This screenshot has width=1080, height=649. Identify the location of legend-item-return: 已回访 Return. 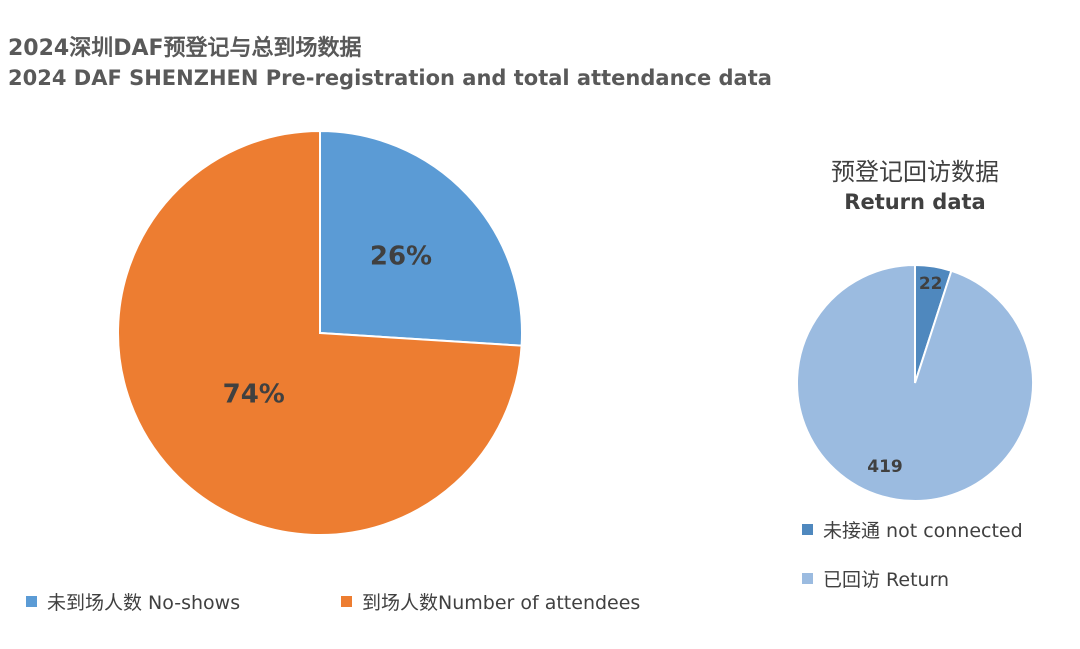
(875, 578).